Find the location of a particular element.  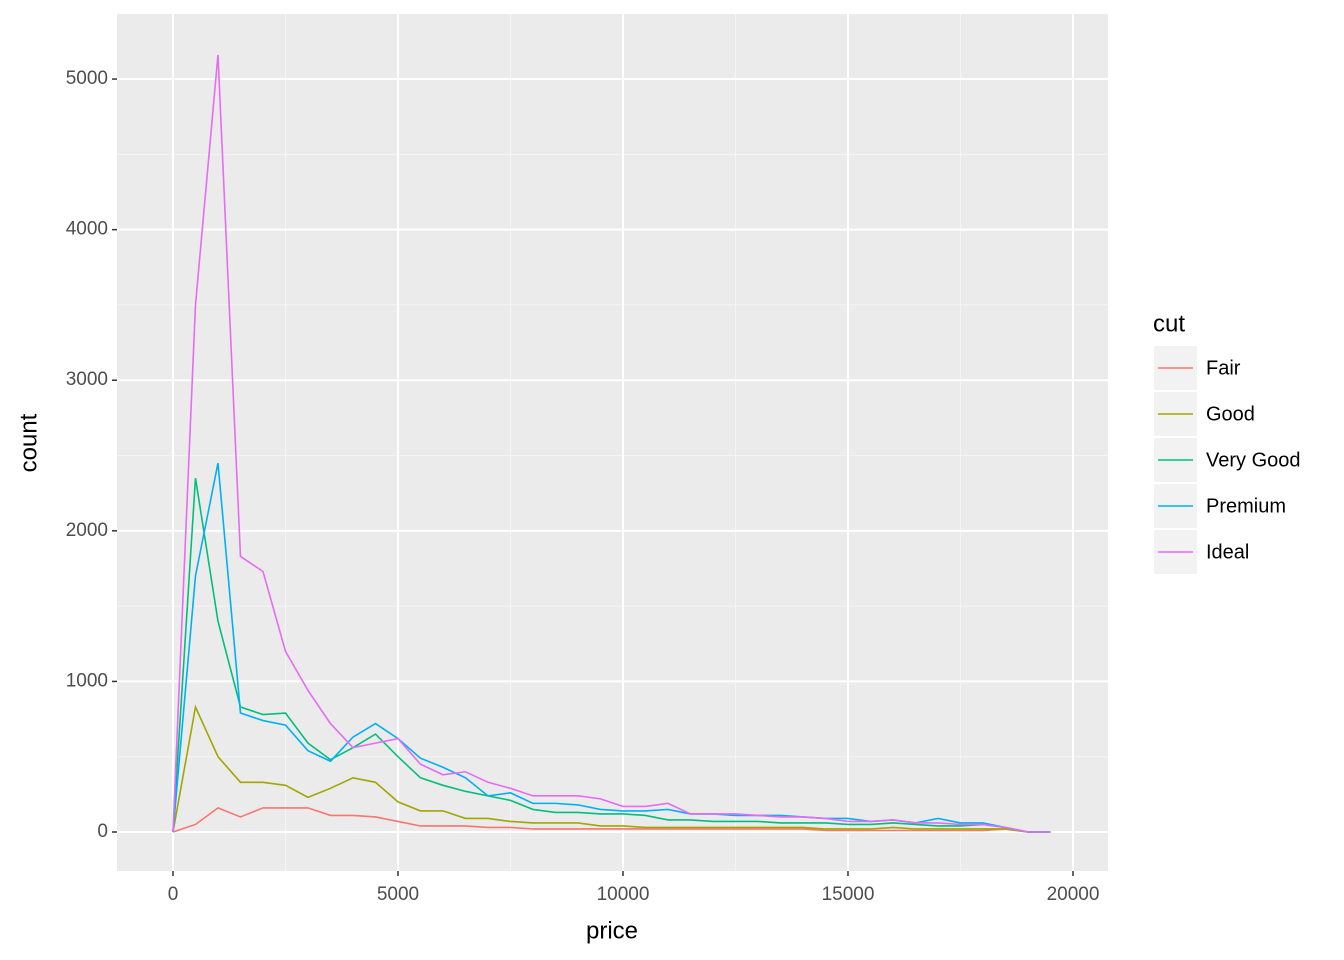

y-tick-label: 4000 is located at coordinates (87, 229).